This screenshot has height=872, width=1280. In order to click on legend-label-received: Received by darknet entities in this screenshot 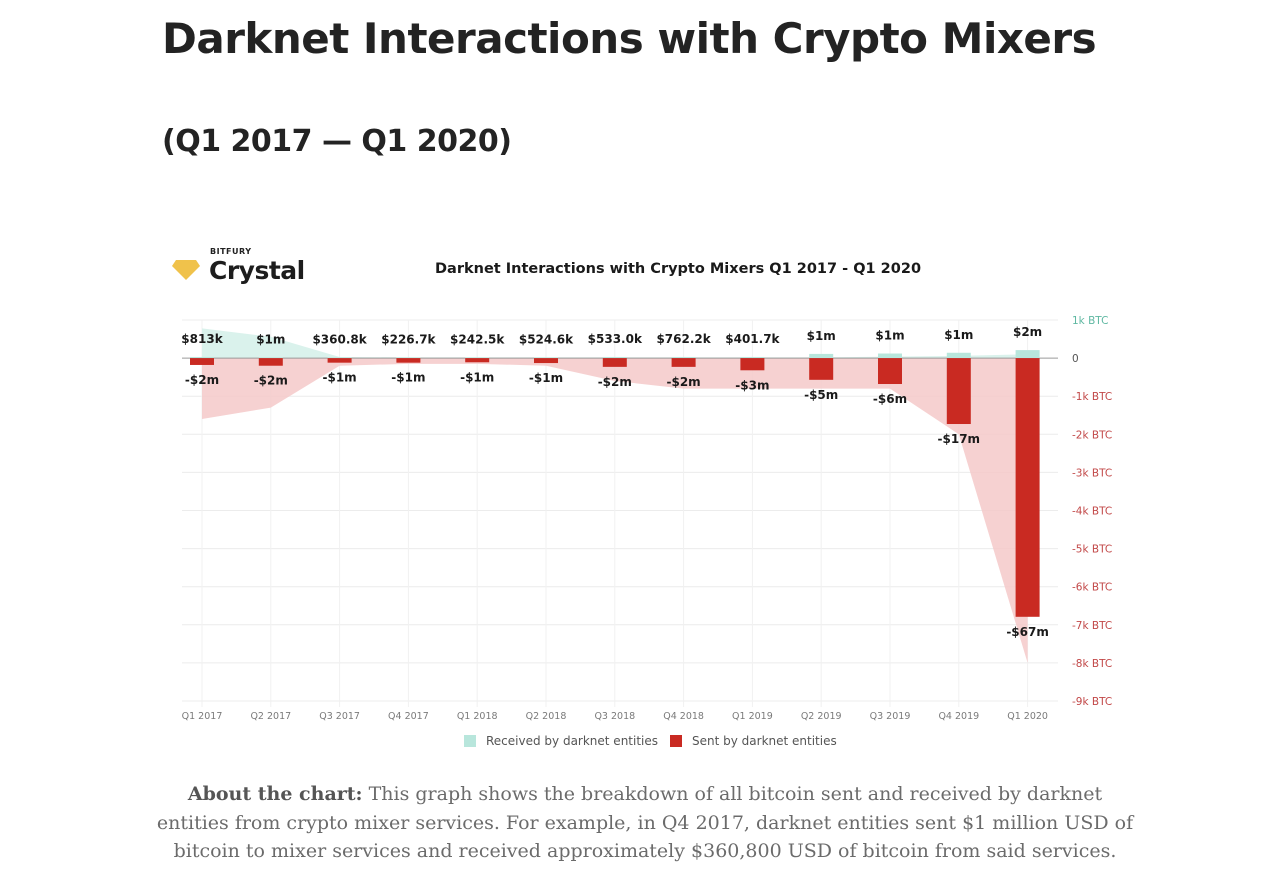, I will do `click(572, 741)`.